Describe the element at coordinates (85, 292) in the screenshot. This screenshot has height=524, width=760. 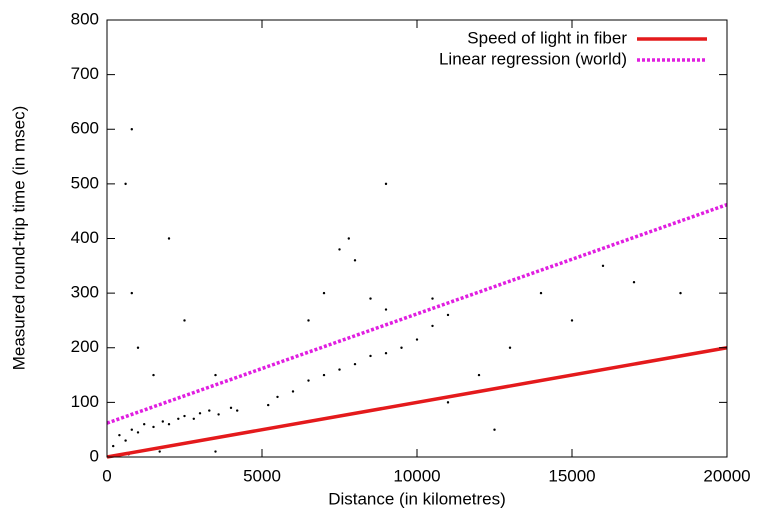
I see `y-tick-label: 300` at that location.